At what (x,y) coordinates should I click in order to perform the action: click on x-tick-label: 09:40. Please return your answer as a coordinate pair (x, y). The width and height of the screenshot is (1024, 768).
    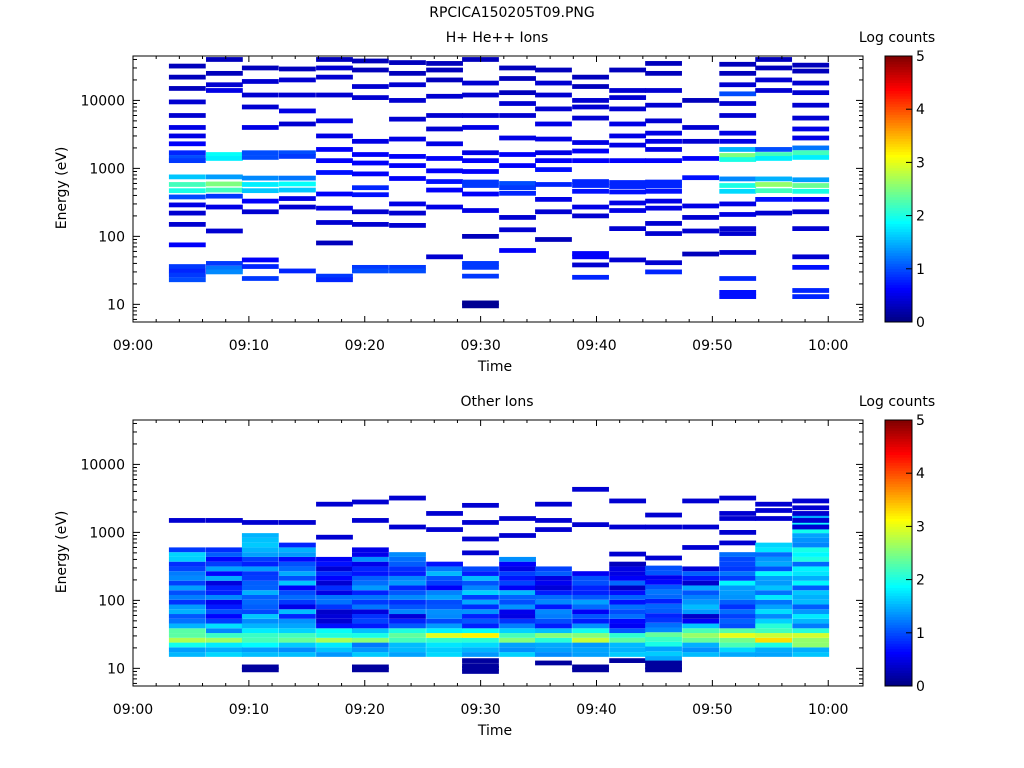
    Looking at the image, I should click on (596, 346).